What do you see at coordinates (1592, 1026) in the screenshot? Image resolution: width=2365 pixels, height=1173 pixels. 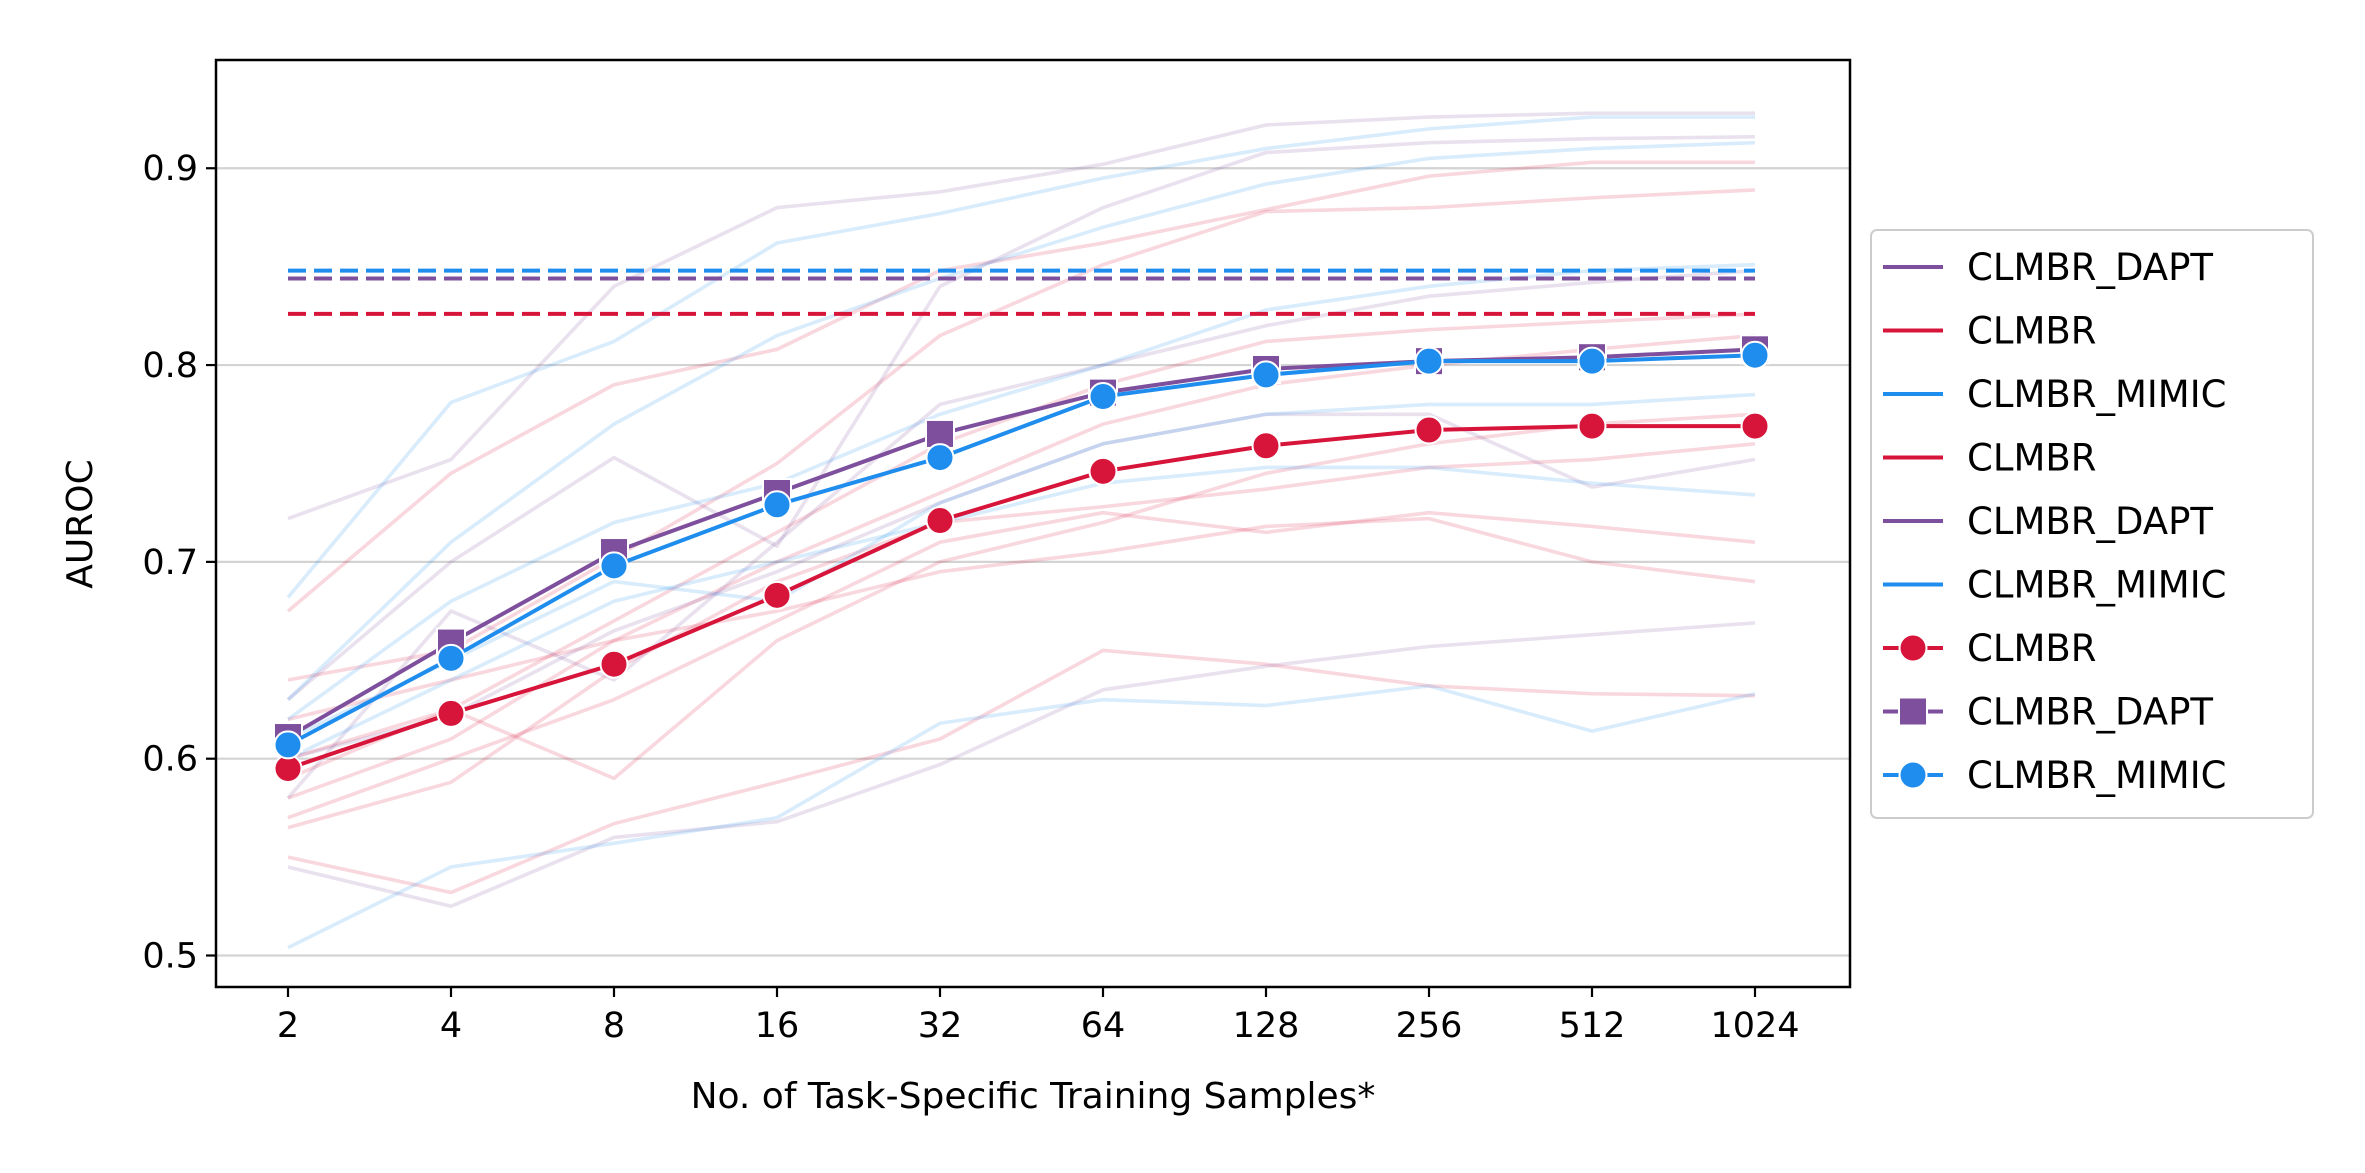 I see `x-tick-label: 512` at bounding box center [1592, 1026].